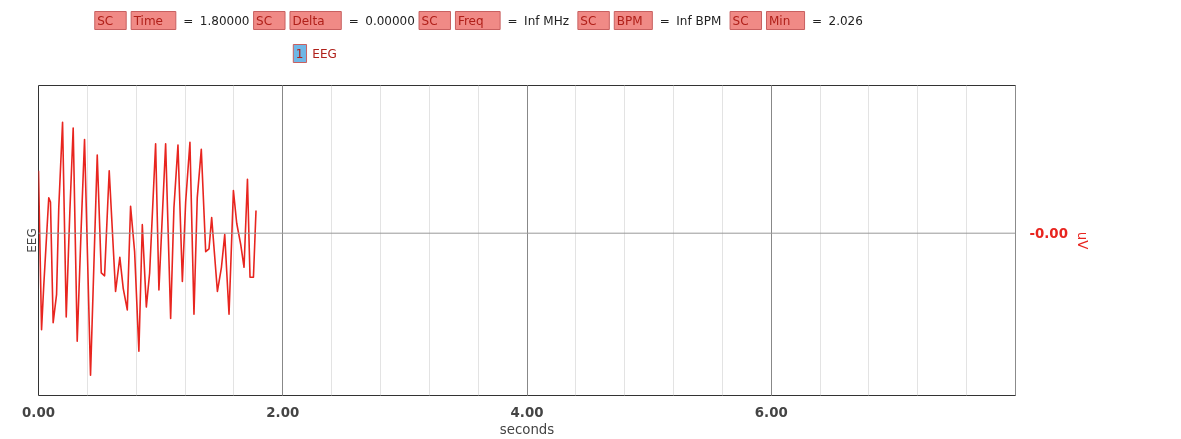 Image resolution: width=1181 pixels, height=439 pixels. Describe the element at coordinates (845, 21) in the screenshot. I see `text: 2.026` at that location.